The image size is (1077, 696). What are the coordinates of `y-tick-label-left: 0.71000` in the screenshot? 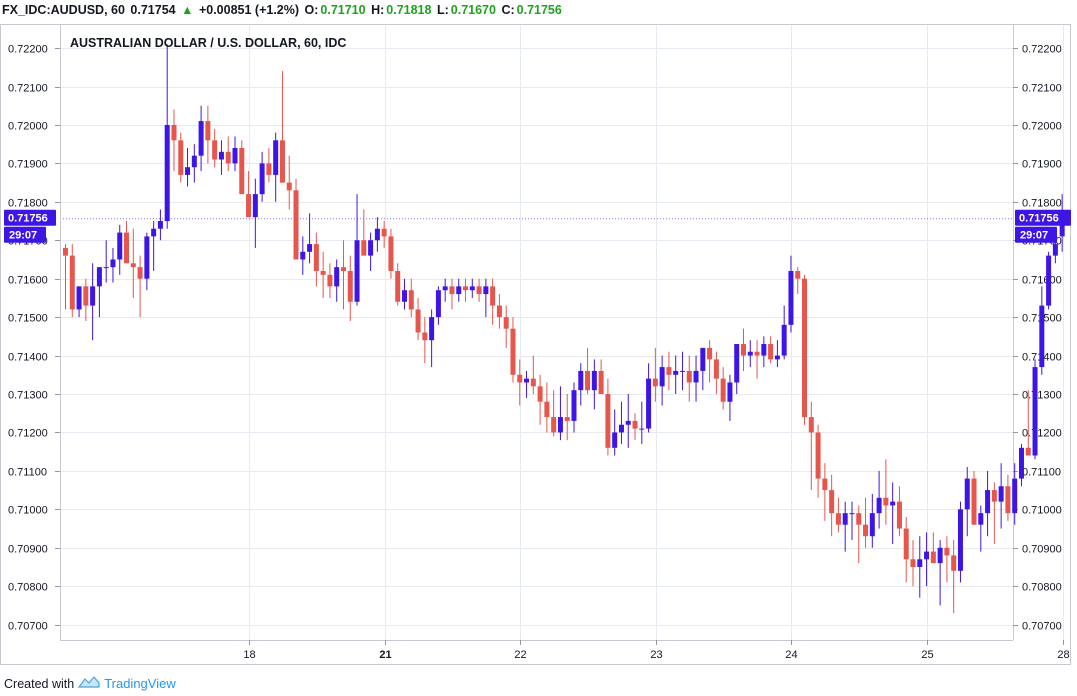 It's located at (28, 511).